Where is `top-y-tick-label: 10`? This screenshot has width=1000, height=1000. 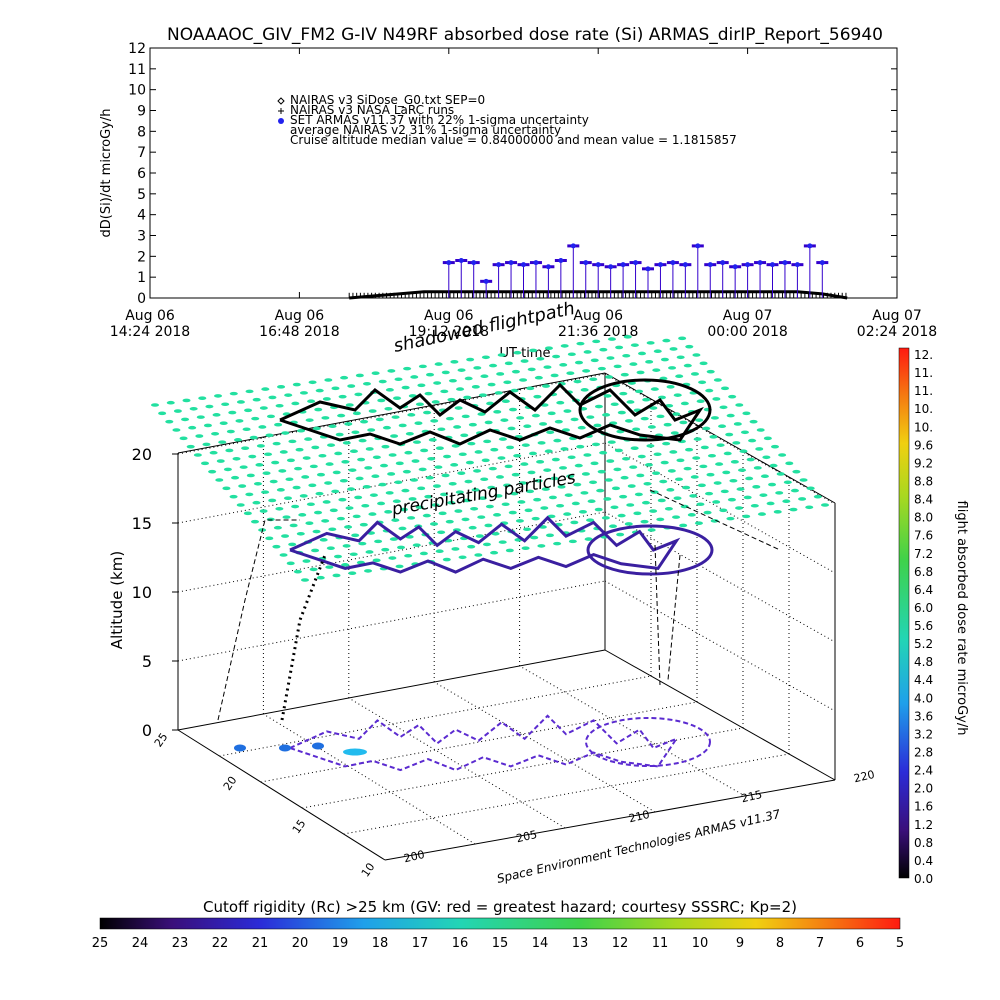
top-y-tick-label: 10 is located at coordinates (137, 91).